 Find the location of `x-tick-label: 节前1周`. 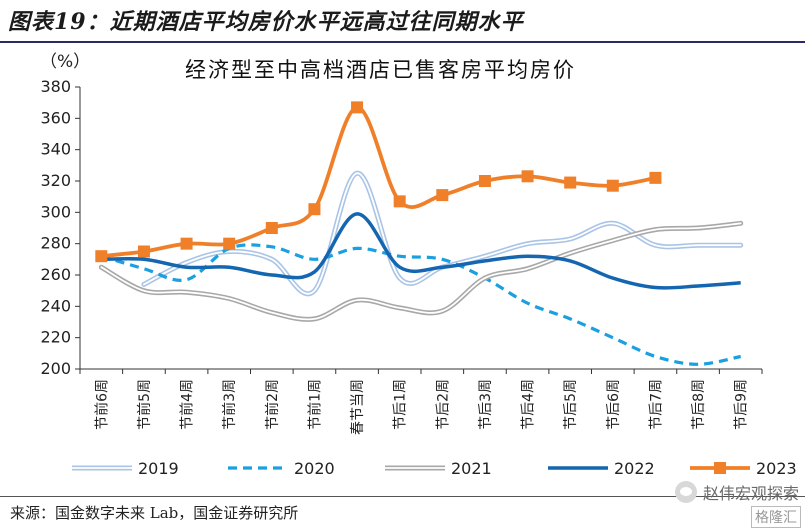

x-tick-label: 节前1周 is located at coordinates (314, 404).